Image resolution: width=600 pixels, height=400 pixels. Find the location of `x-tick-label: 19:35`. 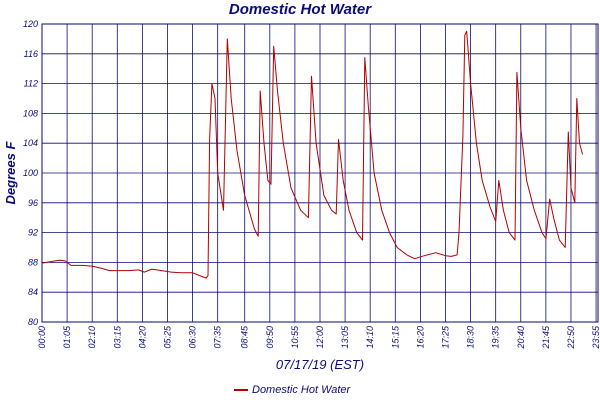

x-tick-label: 19:35 is located at coordinates (496, 337).